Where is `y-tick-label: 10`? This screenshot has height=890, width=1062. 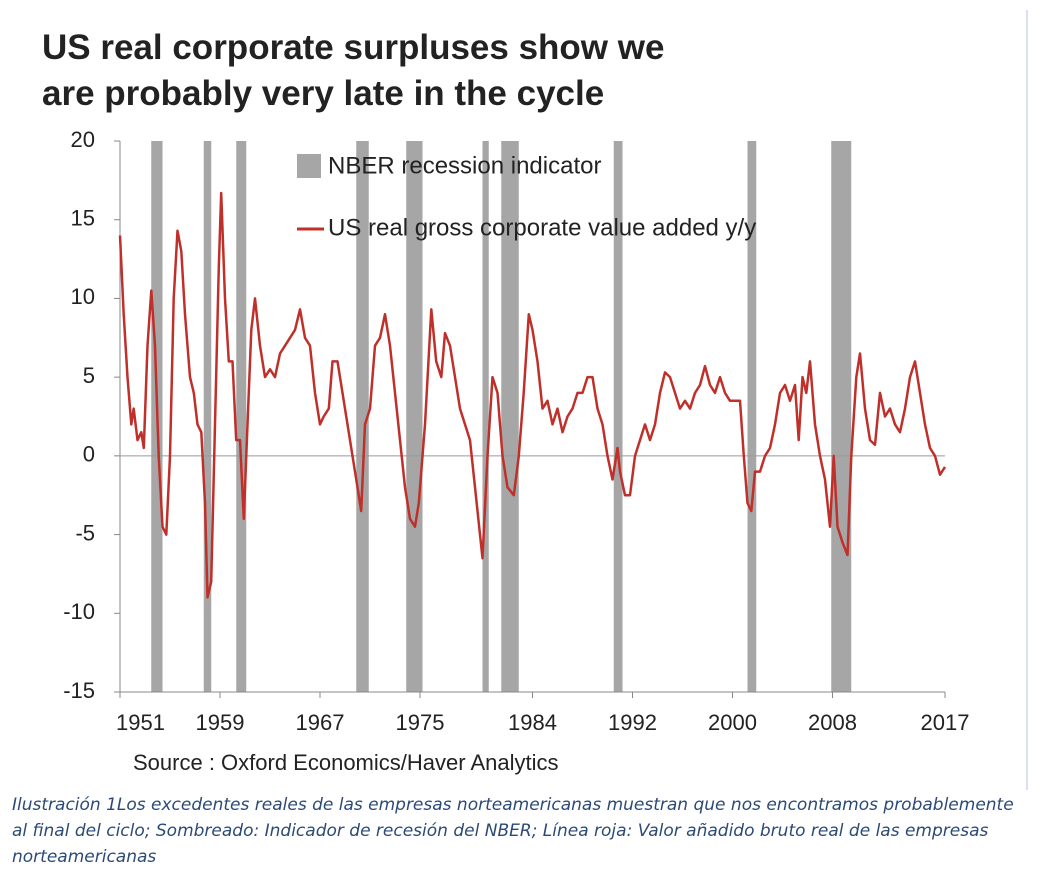 y-tick-label: 10 is located at coordinates (83, 296).